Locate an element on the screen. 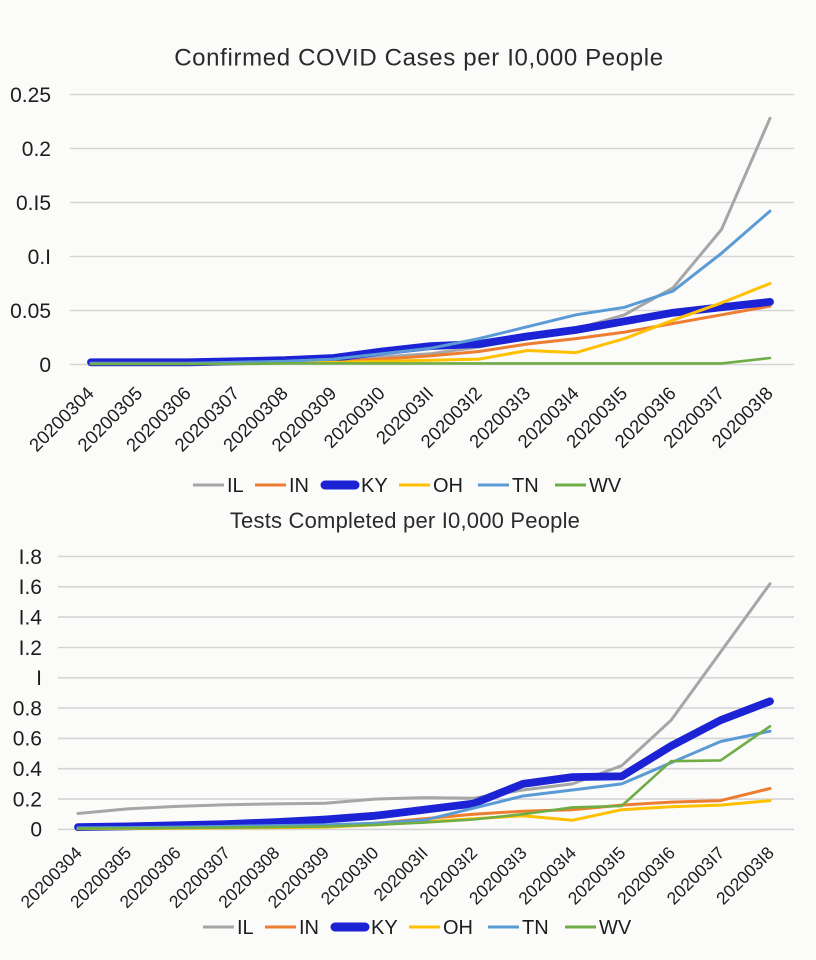 This screenshot has width=816, height=960. svg-text: 0.6 is located at coordinates (27, 739).